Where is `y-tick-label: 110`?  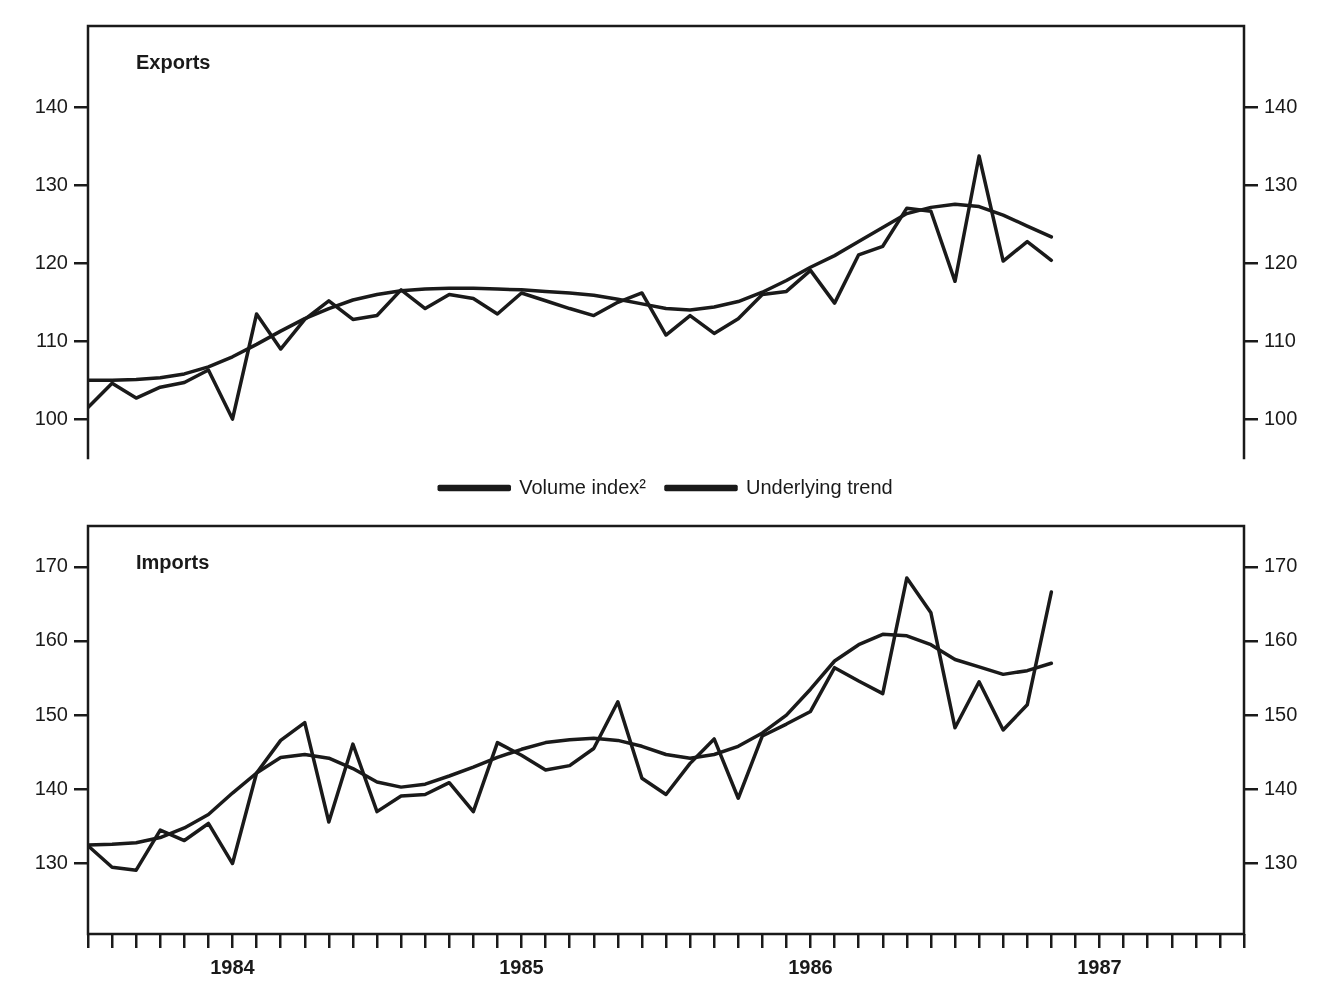 y-tick-label: 110 is located at coordinates (52, 339).